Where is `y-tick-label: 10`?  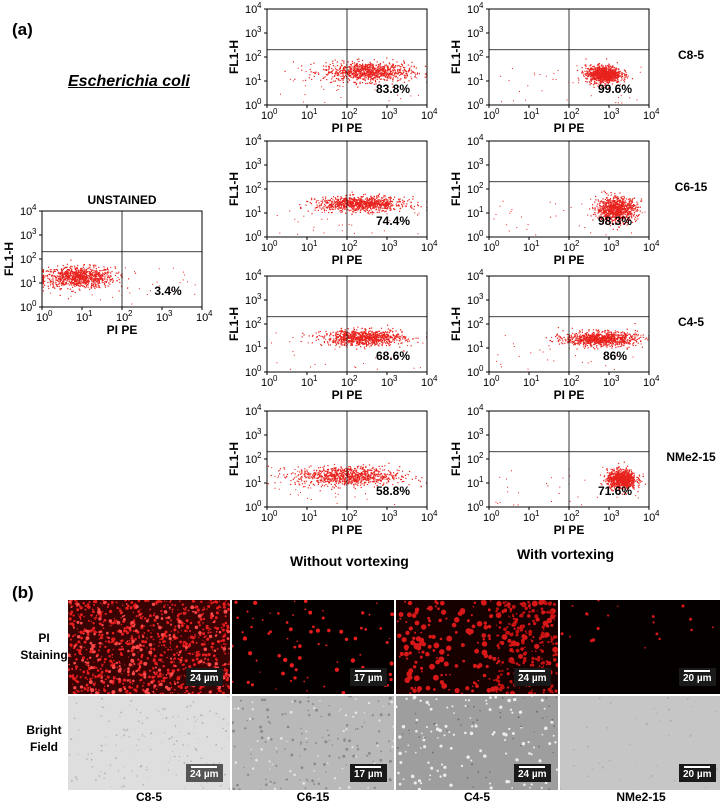
y-tick-label: 10 is located at coordinates (473, 142).